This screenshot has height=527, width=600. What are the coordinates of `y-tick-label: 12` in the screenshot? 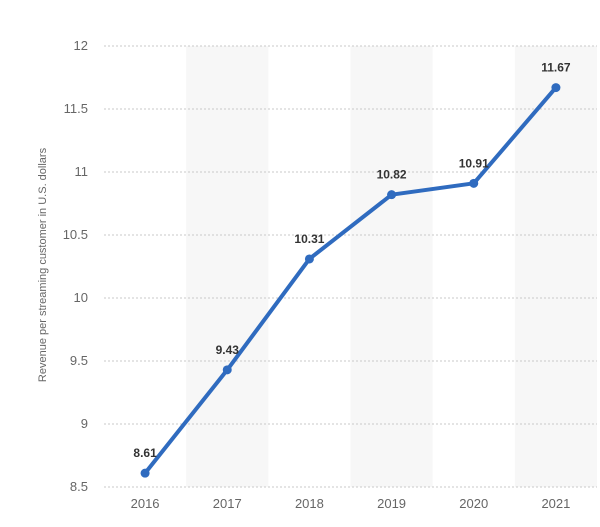 It's located at (81, 45).